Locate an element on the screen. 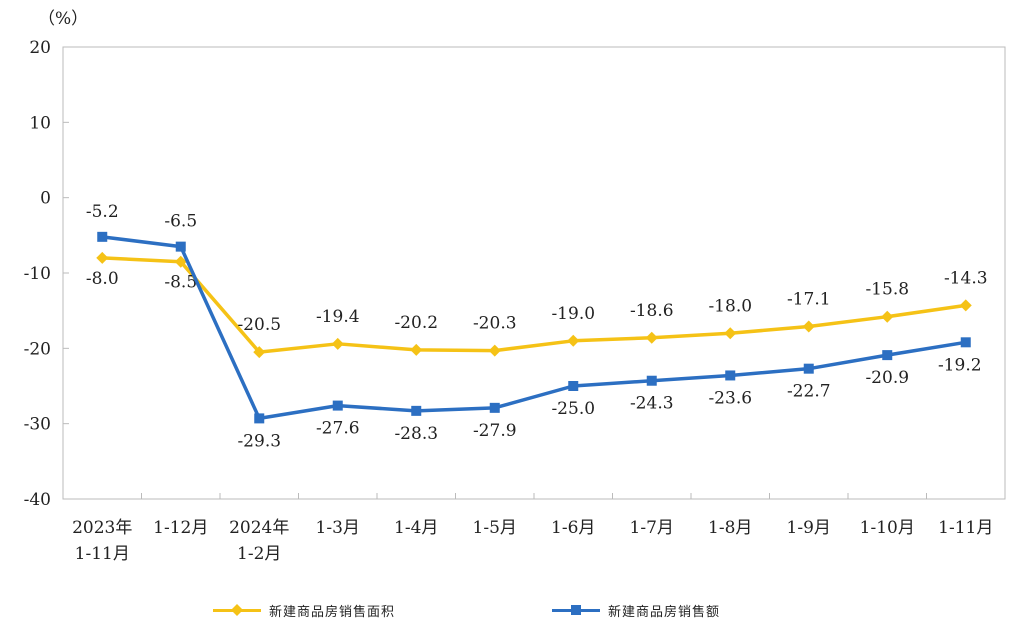 Image resolution: width=1024 pixels, height=627 pixels. data-label: -27.6 is located at coordinates (338, 429).